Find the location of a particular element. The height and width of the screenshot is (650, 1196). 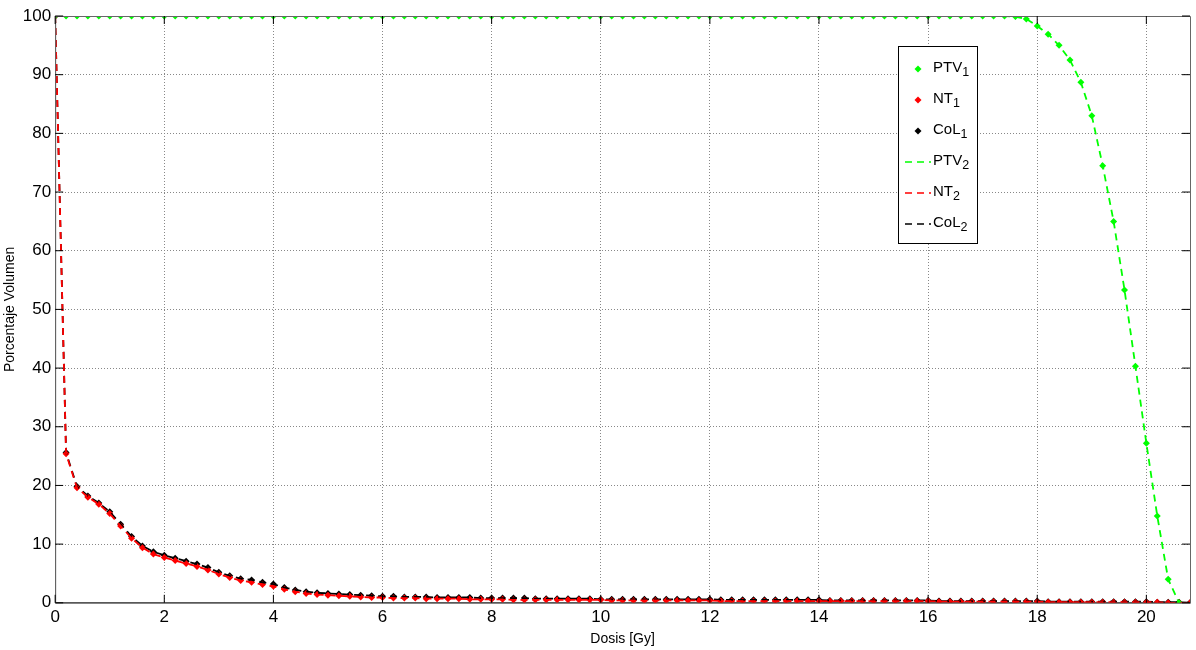

y-tick-label: 100 is located at coordinates (37, 15).